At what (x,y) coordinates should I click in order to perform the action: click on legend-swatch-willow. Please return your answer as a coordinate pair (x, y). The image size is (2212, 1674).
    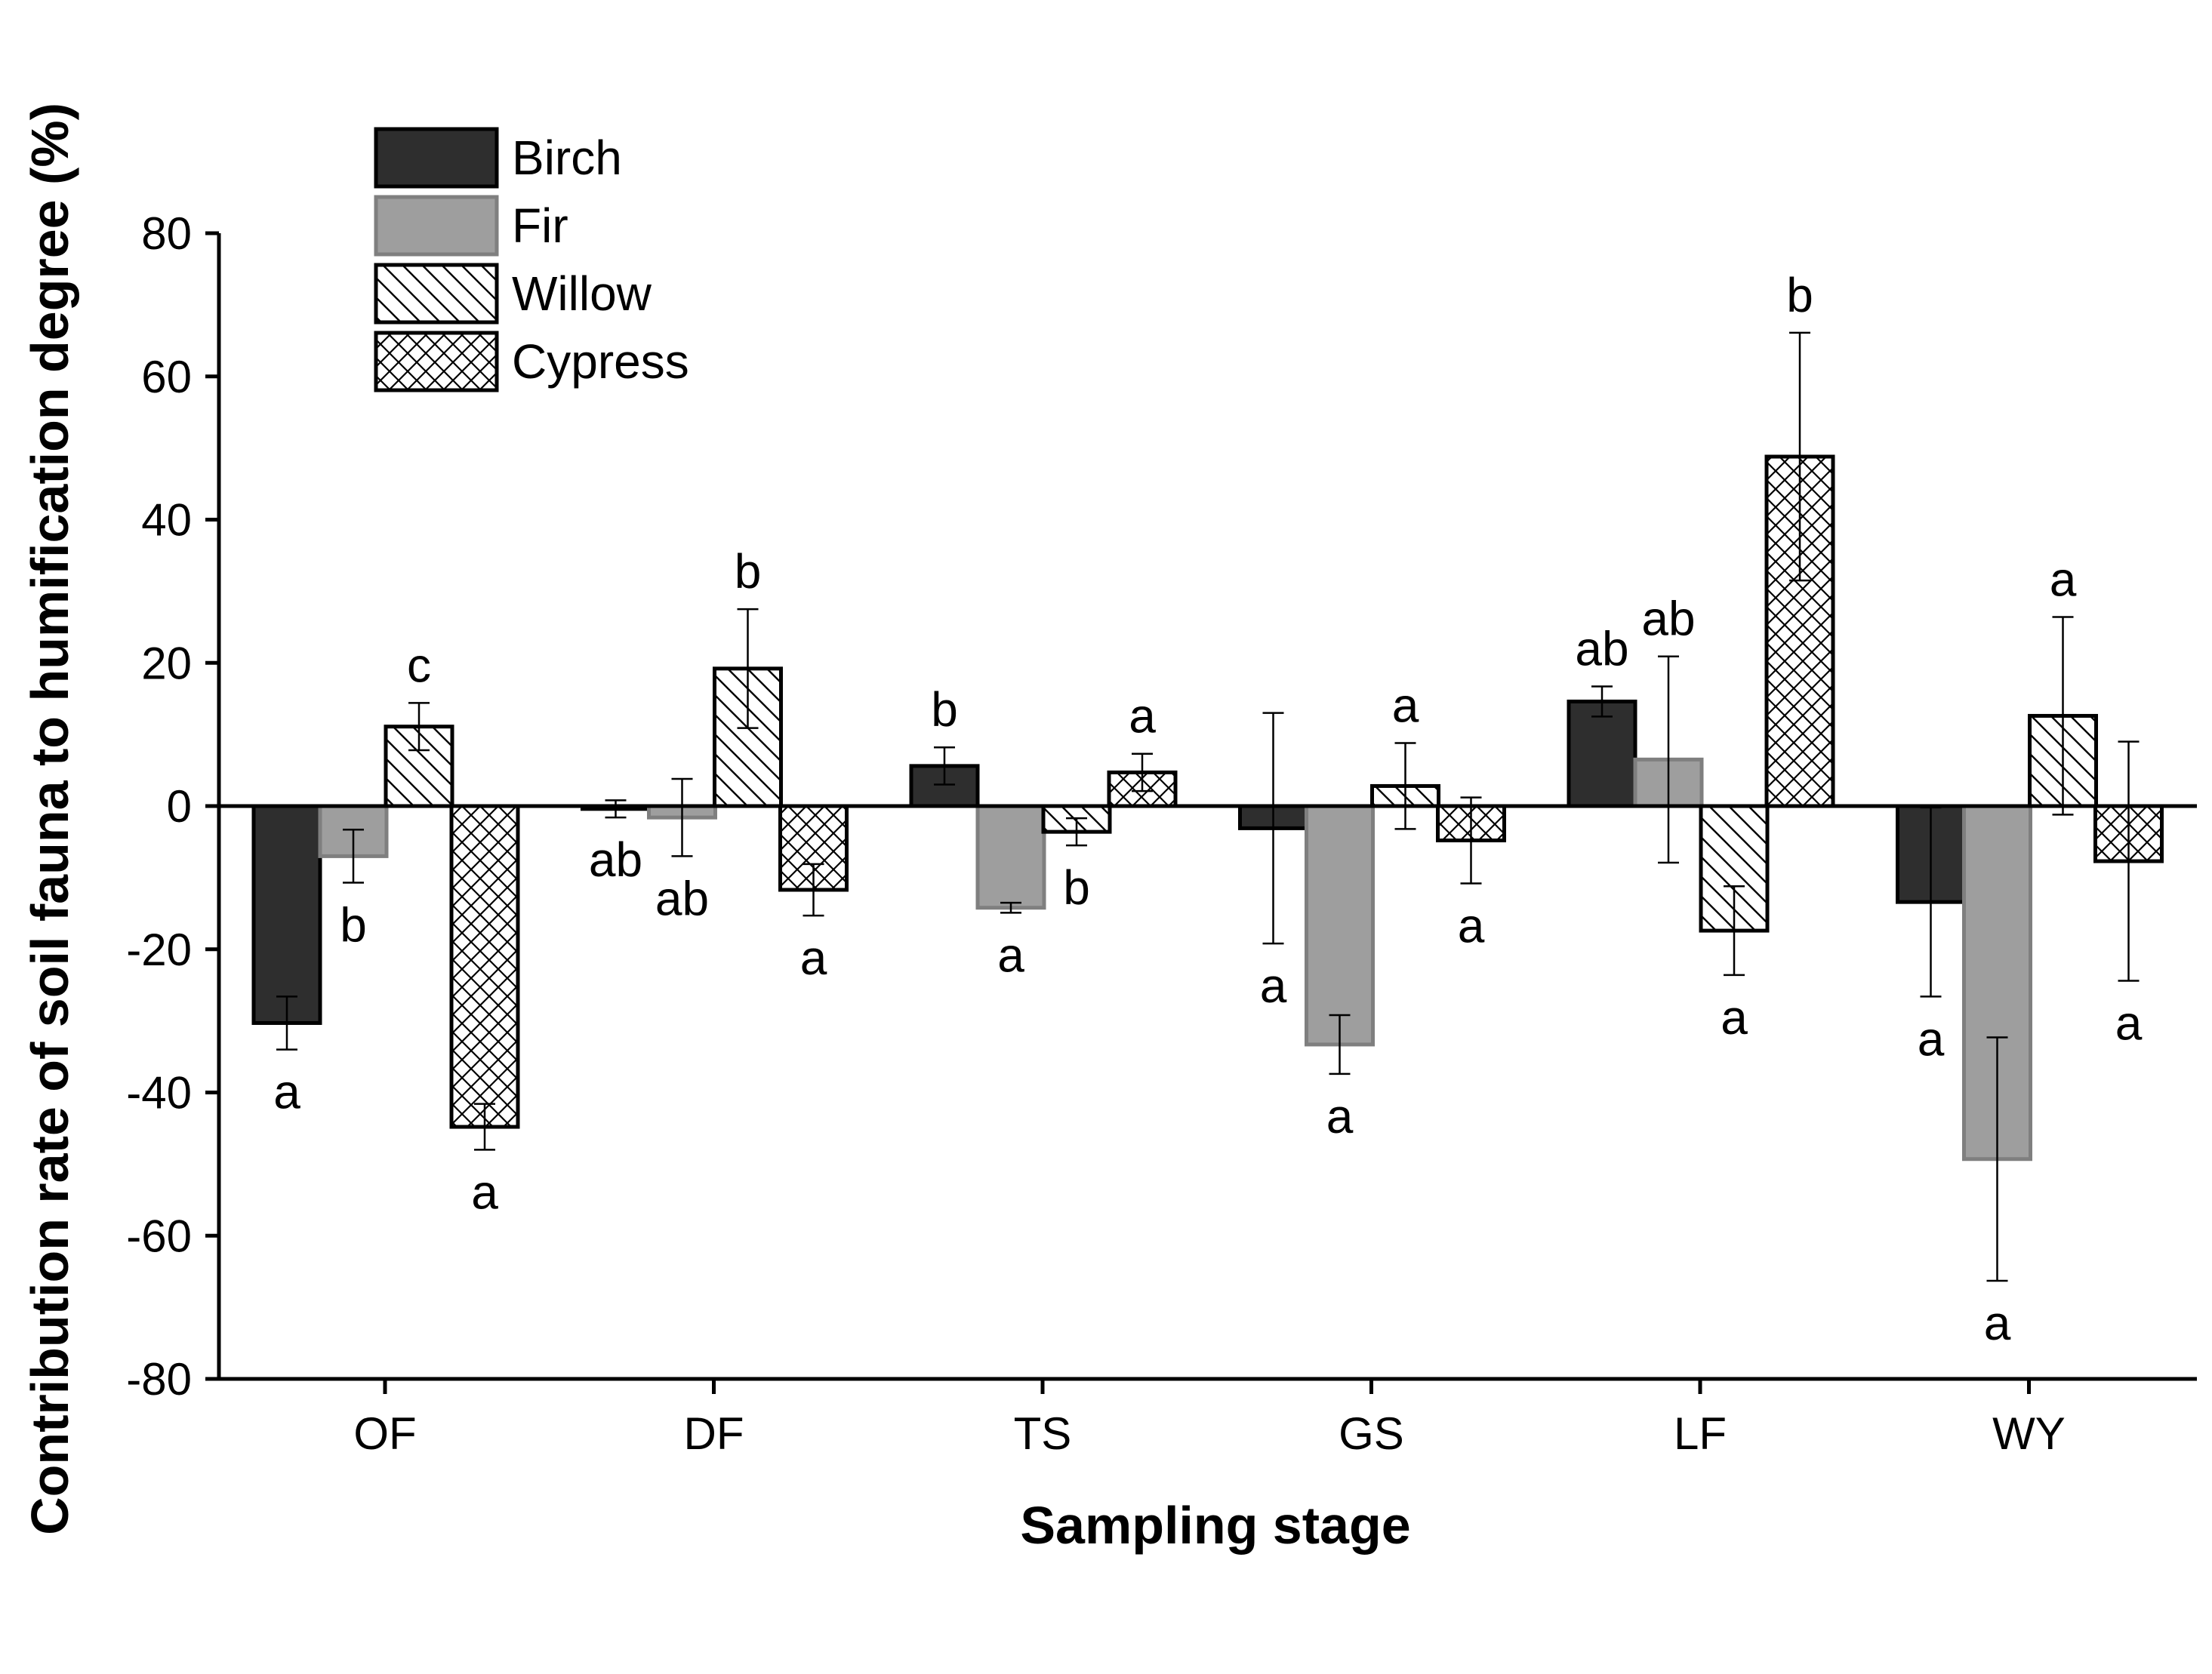
    Looking at the image, I should click on (436, 294).